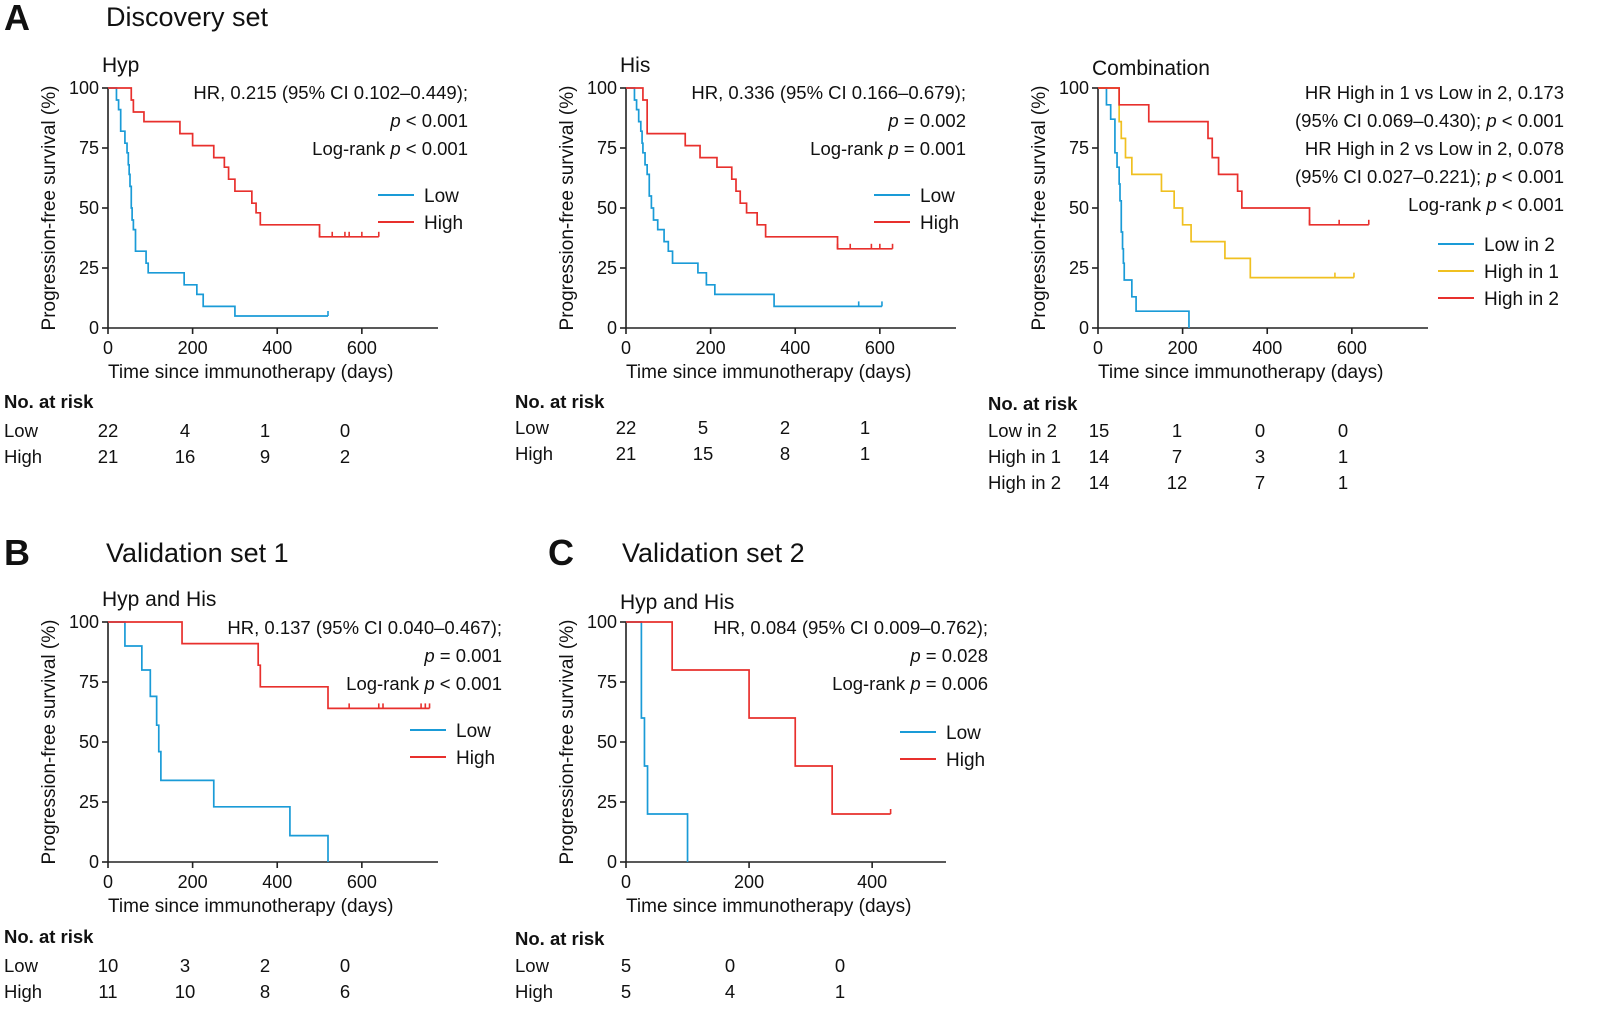 The width and height of the screenshot is (1600, 1025). What do you see at coordinates (345, 991) in the screenshot?
I see `risk-count: 6` at bounding box center [345, 991].